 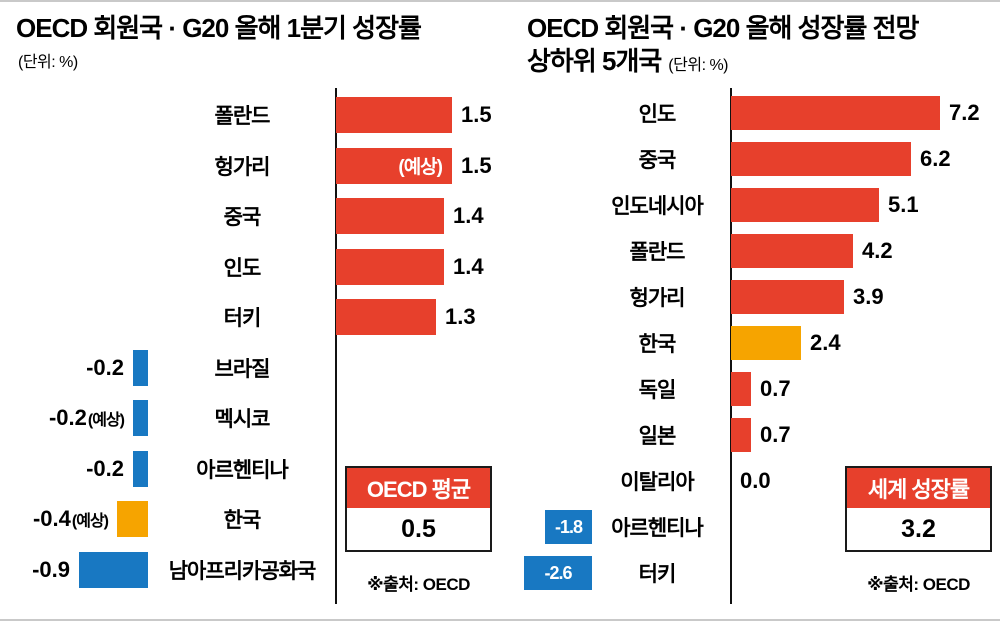 What do you see at coordinates (877, 250) in the screenshot?
I see `value-label: 4.2` at bounding box center [877, 250].